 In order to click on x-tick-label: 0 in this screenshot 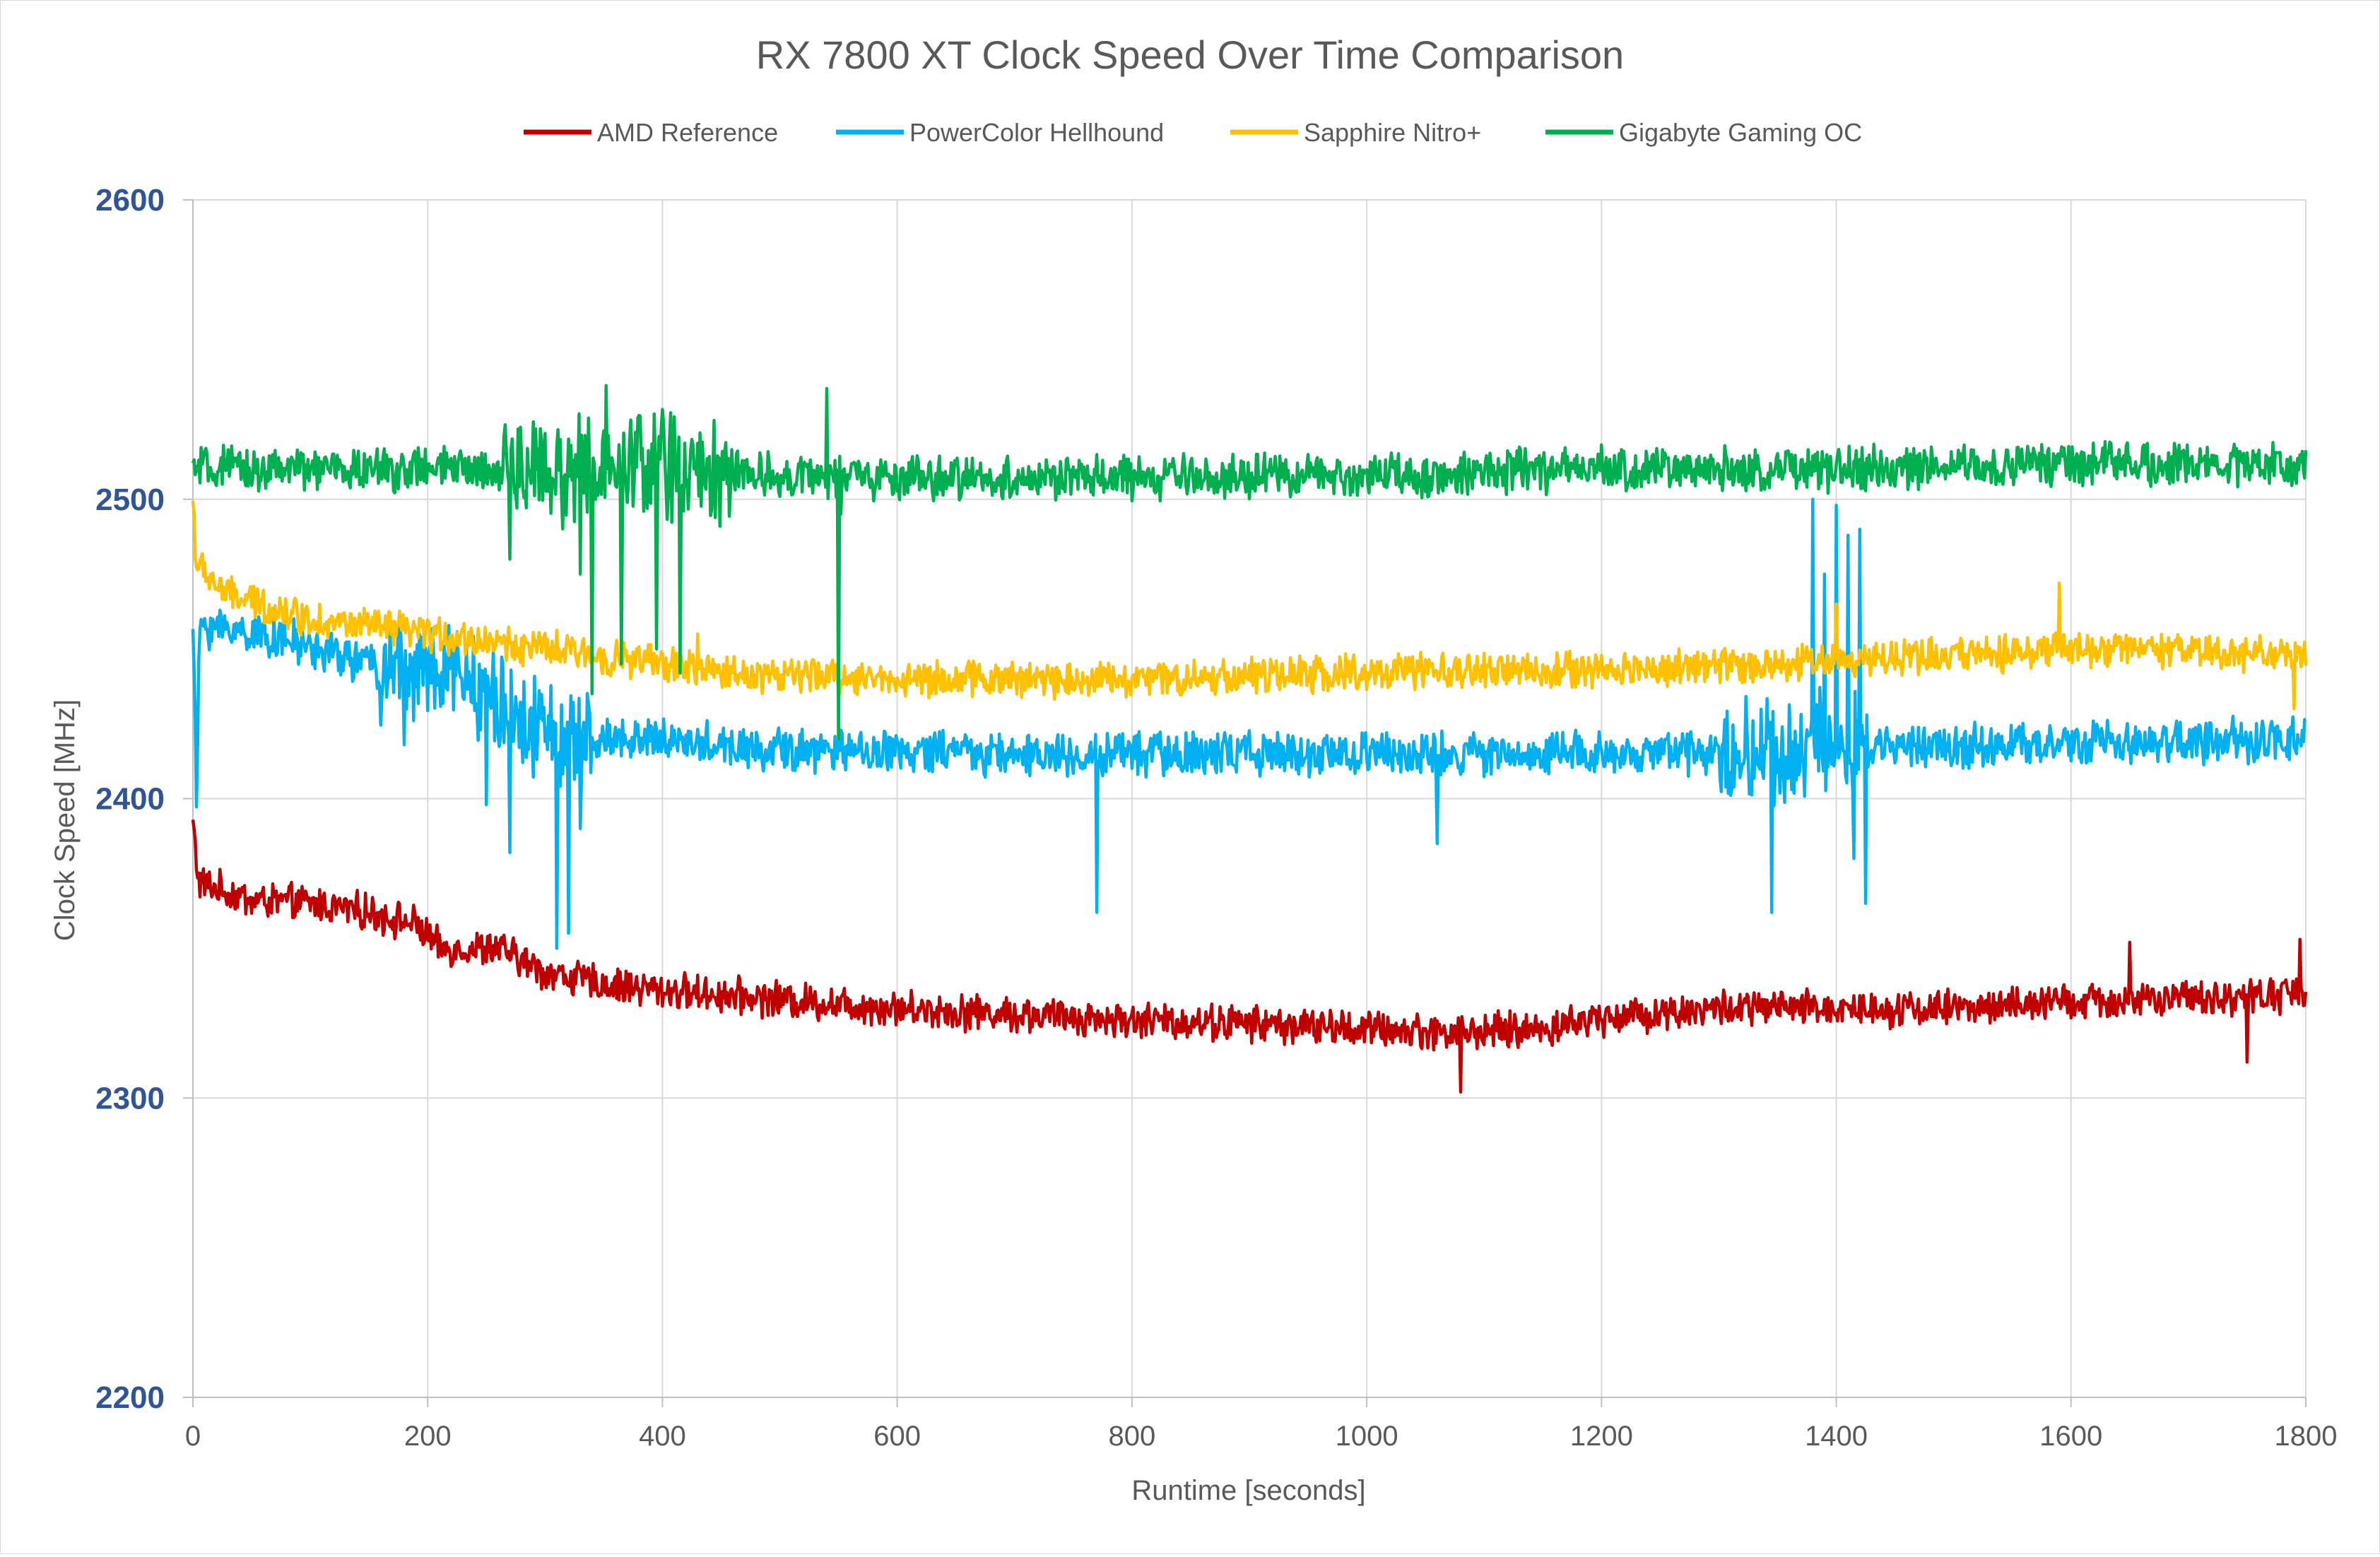, I will do `click(193, 1436)`.